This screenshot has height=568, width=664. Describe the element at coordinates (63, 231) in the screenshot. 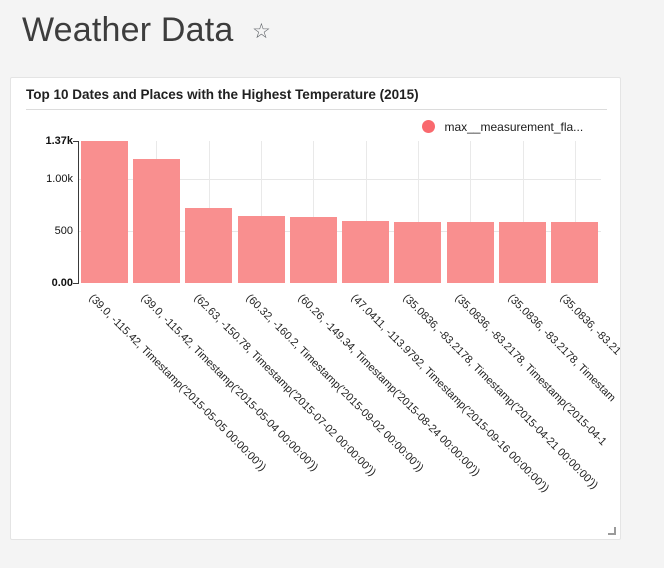

I see `y-tick-label: 500` at that location.